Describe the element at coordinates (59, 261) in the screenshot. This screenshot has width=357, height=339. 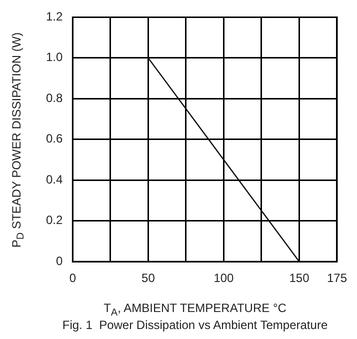
I see `y-tick-label: 0` at that location.